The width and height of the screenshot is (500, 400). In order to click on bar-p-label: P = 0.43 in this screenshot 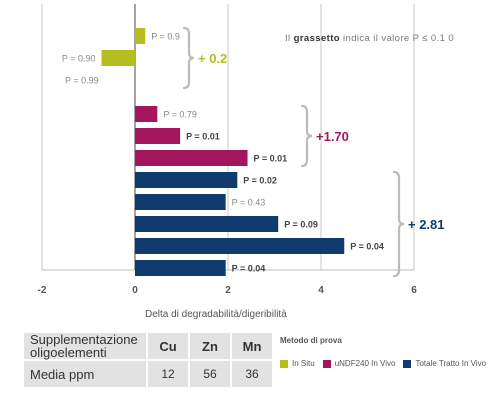, I will do `click(249, 203)`.